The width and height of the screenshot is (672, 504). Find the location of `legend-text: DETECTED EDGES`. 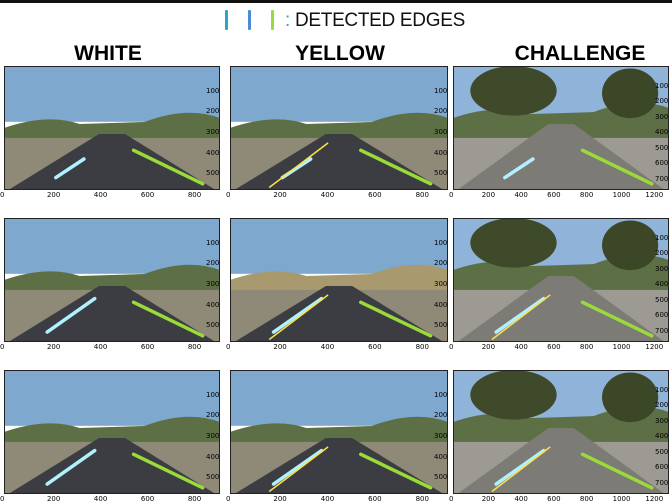

legend-text: DETECTED EDGES is located at coordinates (377, 20).